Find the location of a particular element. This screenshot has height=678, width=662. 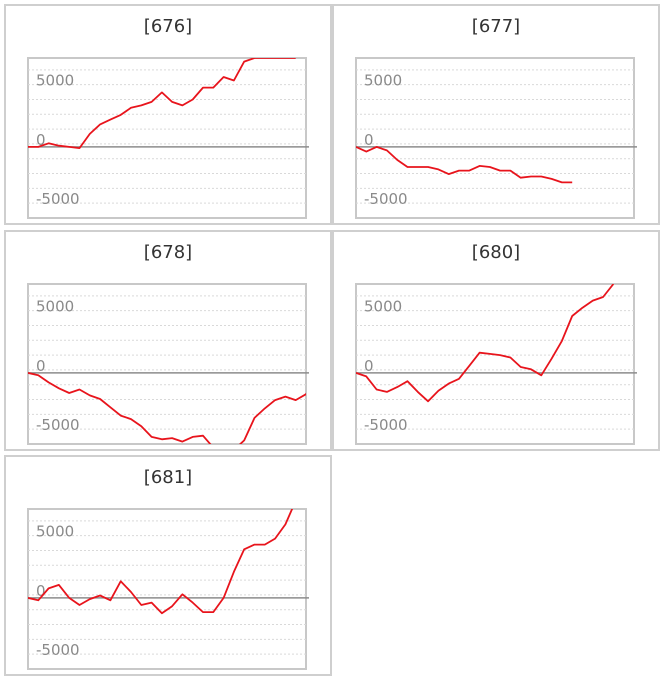

chart-title: [678] is located at coordinates (168, 252).